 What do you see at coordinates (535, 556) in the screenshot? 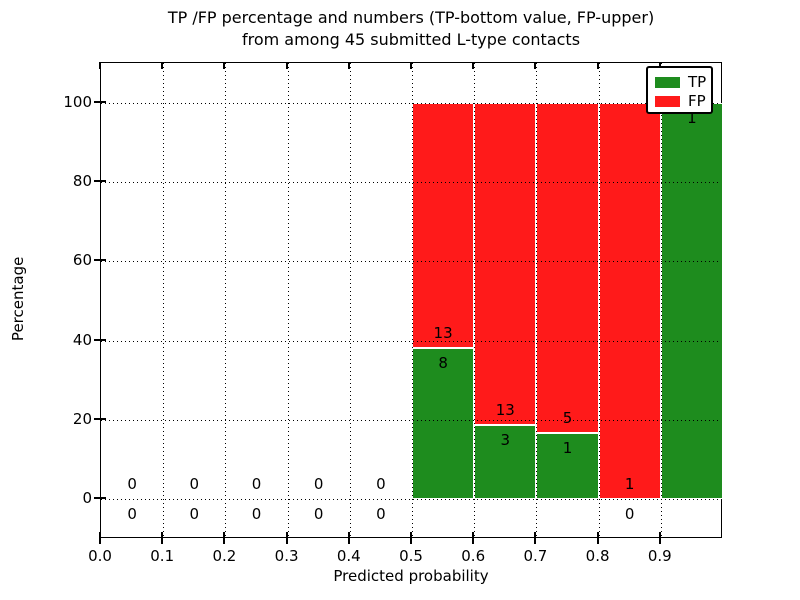
I see `x-tick-label: 0.7` at bounding box center [535, 556].